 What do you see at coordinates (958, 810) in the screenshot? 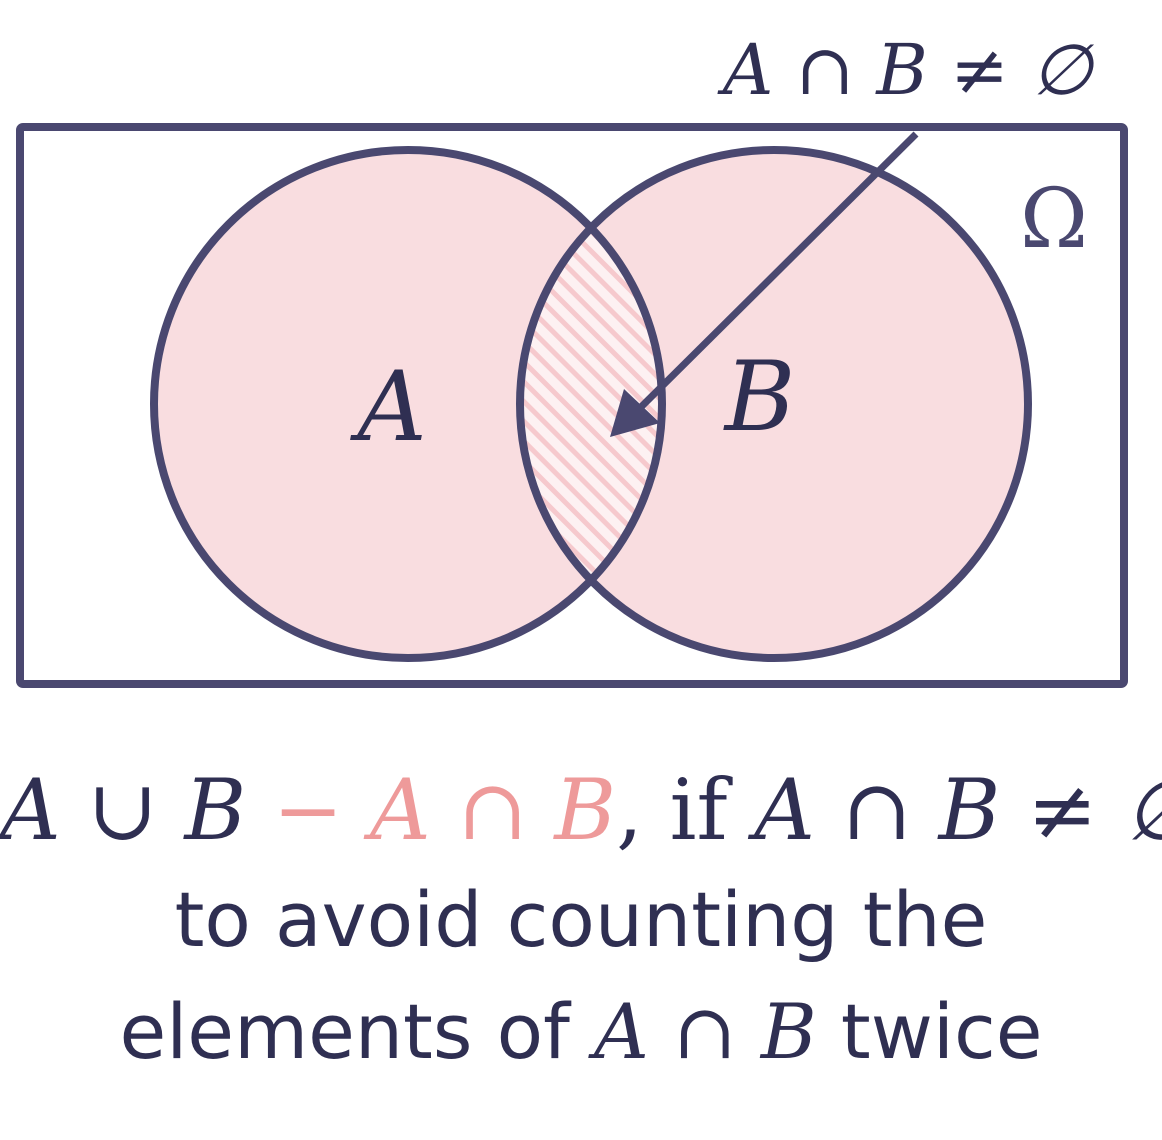
I see `condition-expression: A ∩ B ≠ ∅` at bounding box center [958, 810].